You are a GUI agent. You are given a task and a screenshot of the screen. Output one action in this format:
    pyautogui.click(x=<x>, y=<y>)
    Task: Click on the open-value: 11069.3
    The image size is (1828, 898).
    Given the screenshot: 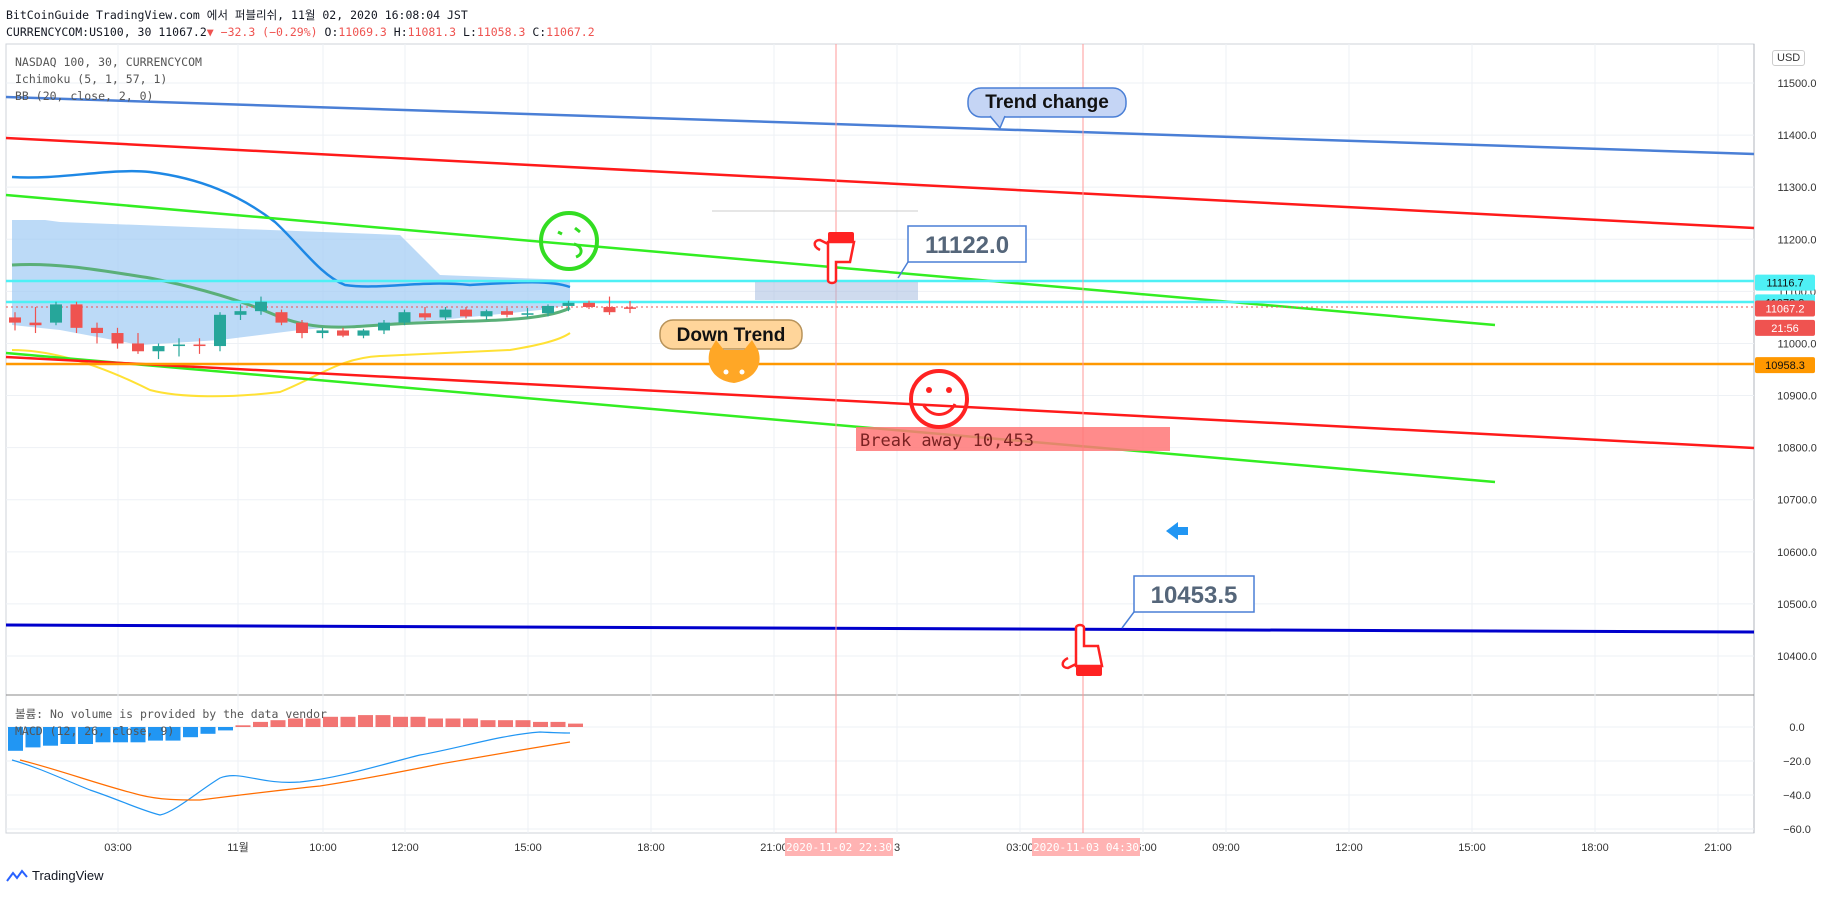 What is the action you would take?
    pyautogui.click(x=362, y=32)
    